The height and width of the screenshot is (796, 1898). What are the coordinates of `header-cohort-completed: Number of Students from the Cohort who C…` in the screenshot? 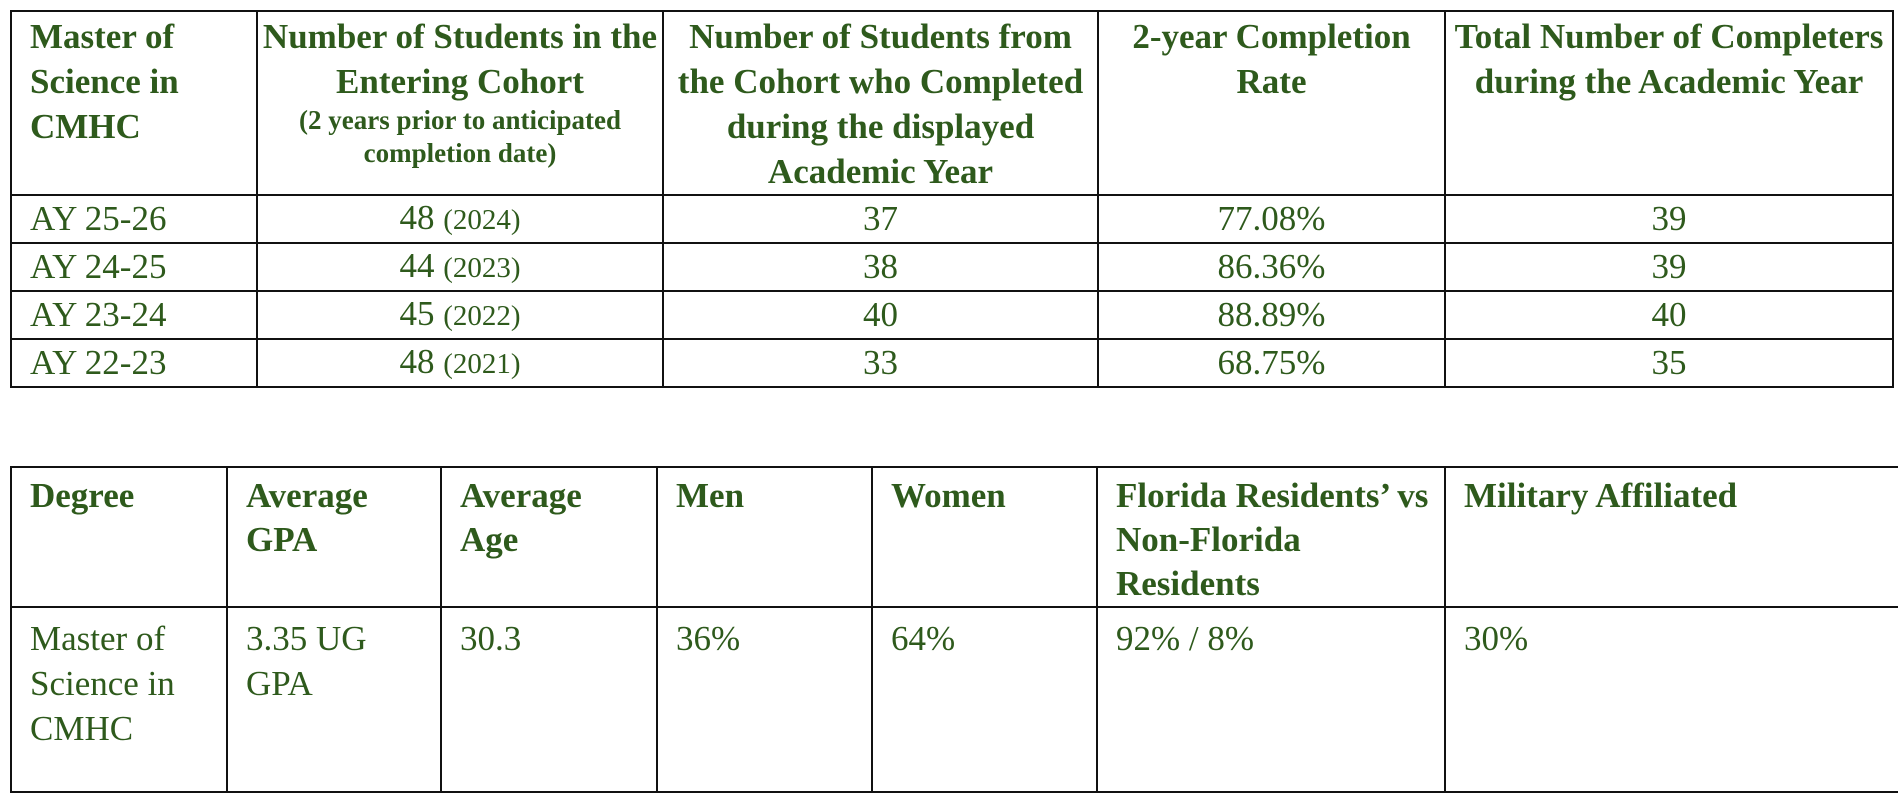 It's located at (880, 103).